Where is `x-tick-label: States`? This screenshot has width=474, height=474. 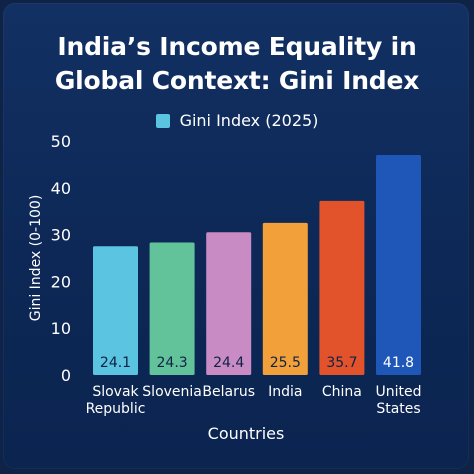 x-tick-label: States is located at coordinates (398, 409).